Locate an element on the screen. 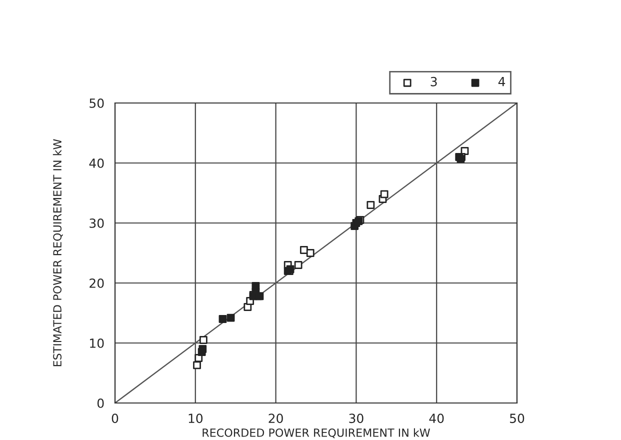 This screenshot has height=440, width=621. x-tick-label: 40 is located at coordinates (436, 419).